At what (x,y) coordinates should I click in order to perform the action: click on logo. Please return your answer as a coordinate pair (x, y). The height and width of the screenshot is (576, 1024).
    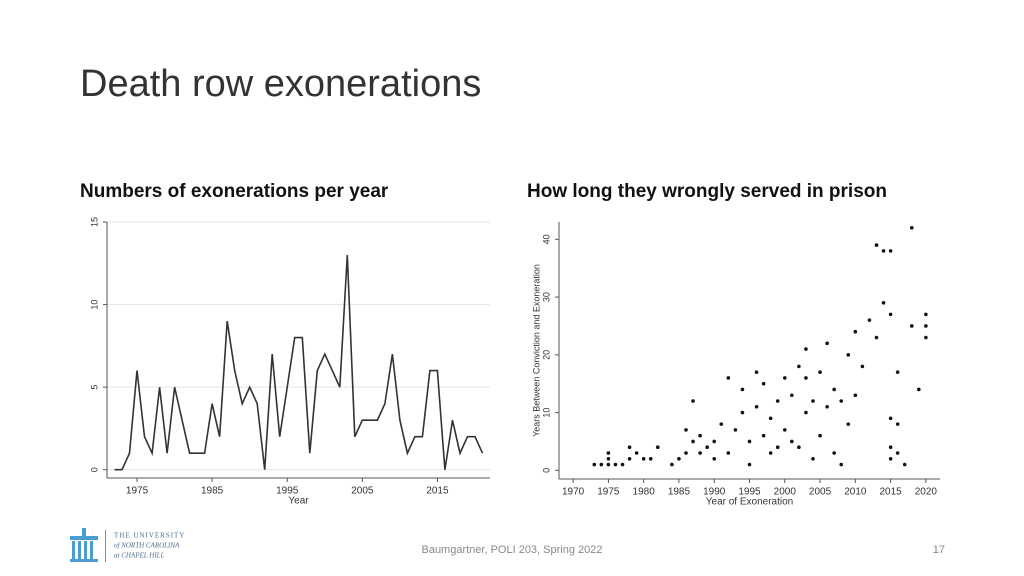
    Looking at the image, I should click on (88, 545).